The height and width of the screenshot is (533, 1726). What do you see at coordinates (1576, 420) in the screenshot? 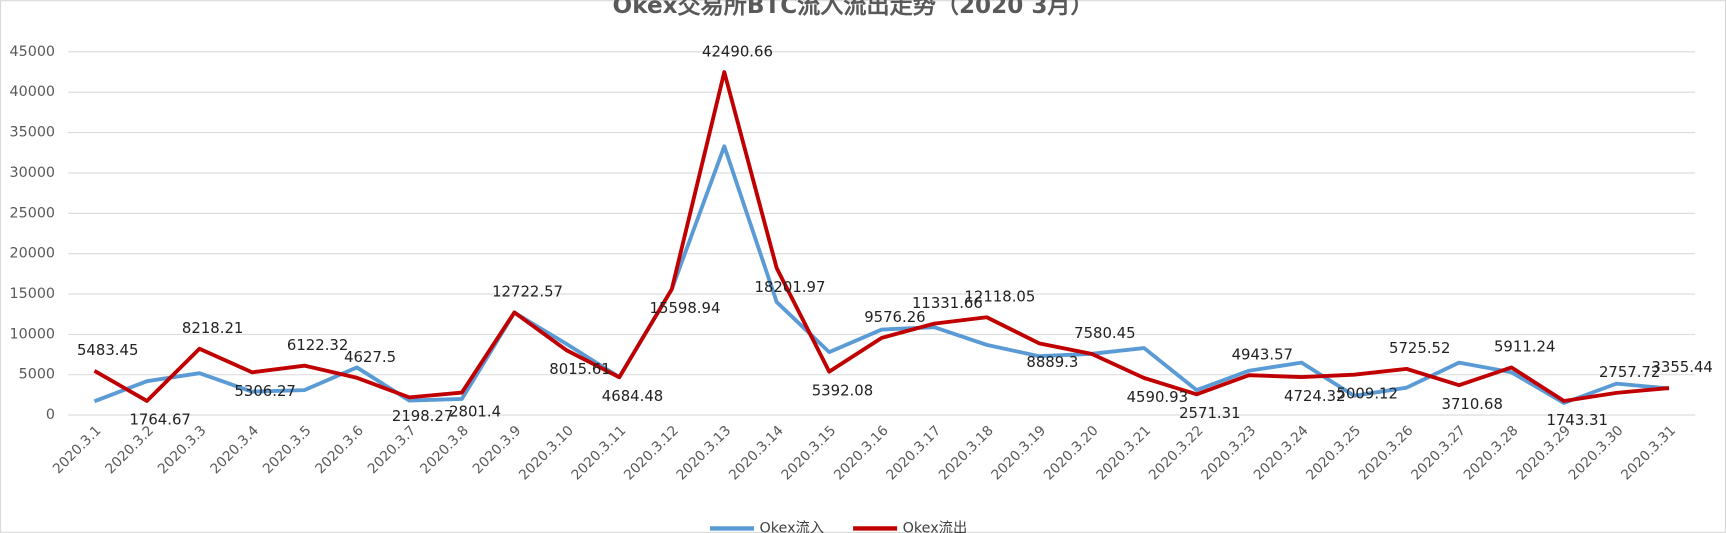
I see `data-label: 1743.31` at bounding box center [1576, 420].